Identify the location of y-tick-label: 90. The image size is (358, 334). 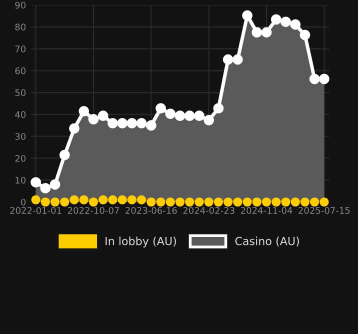
(20, 5).